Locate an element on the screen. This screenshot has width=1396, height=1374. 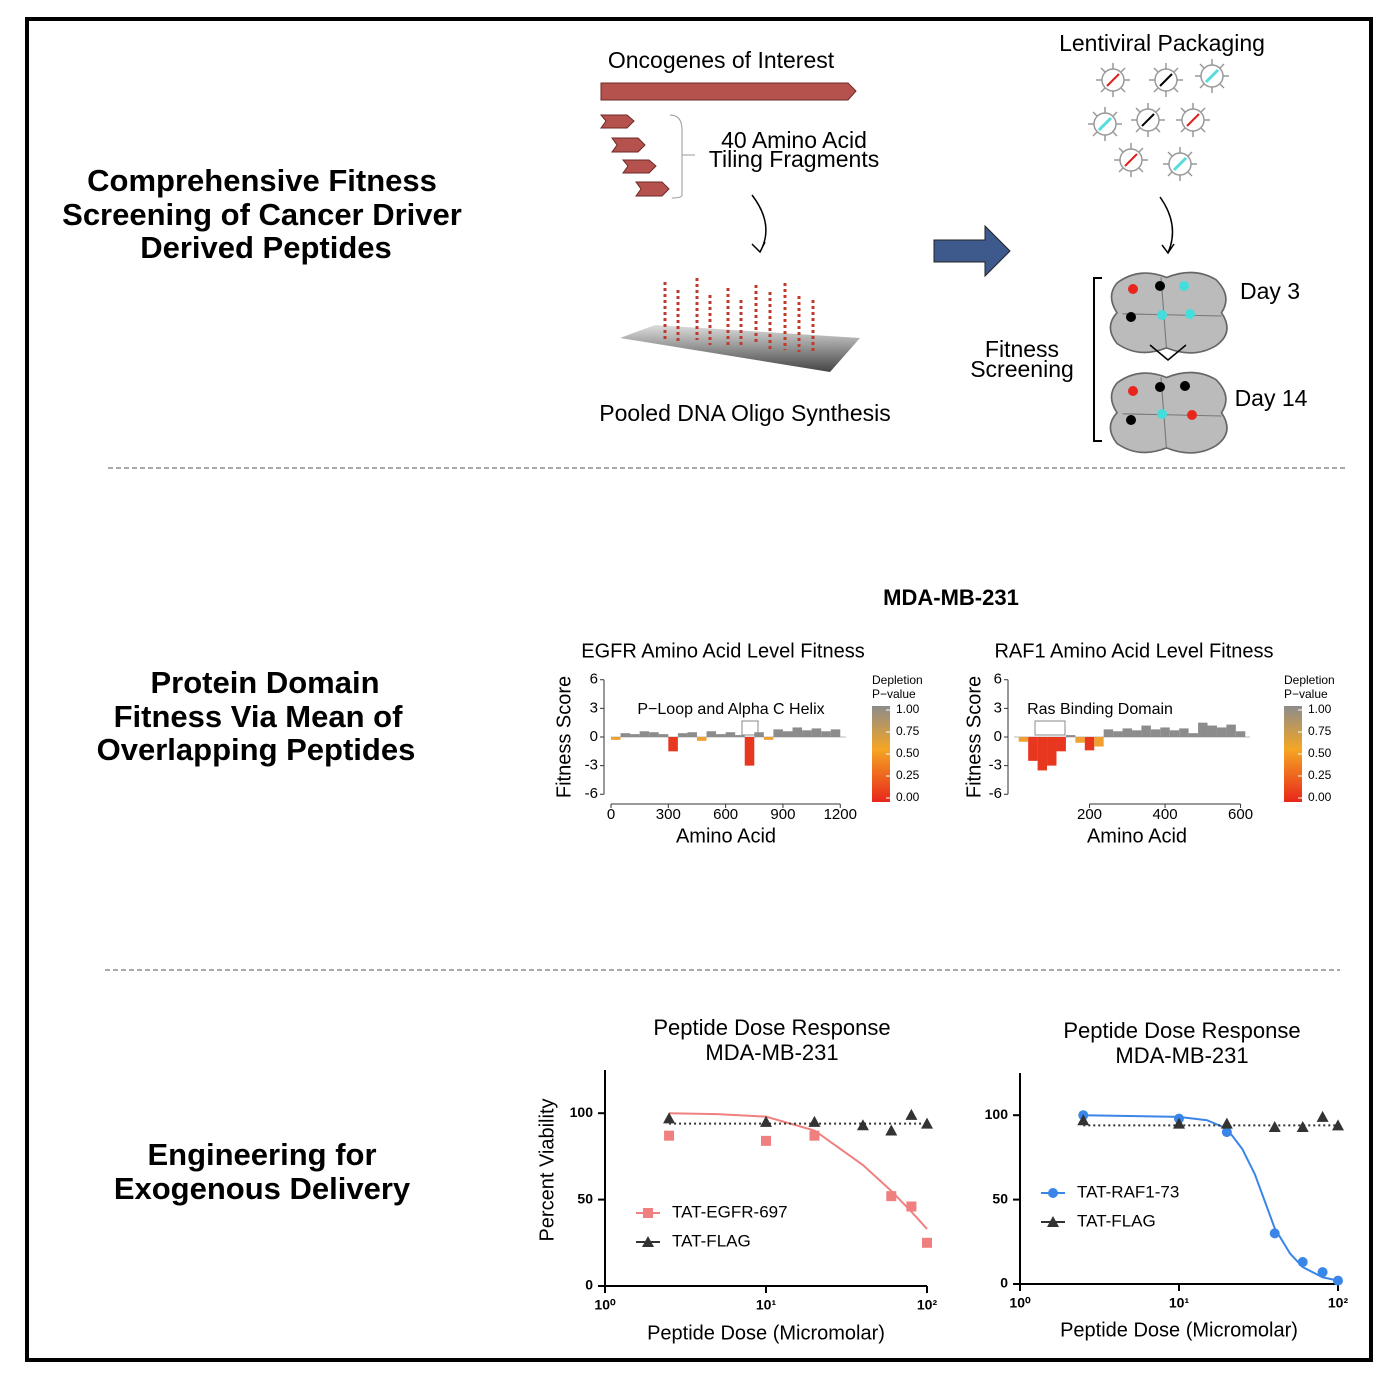
cells is located at coordinates (1168, 362).